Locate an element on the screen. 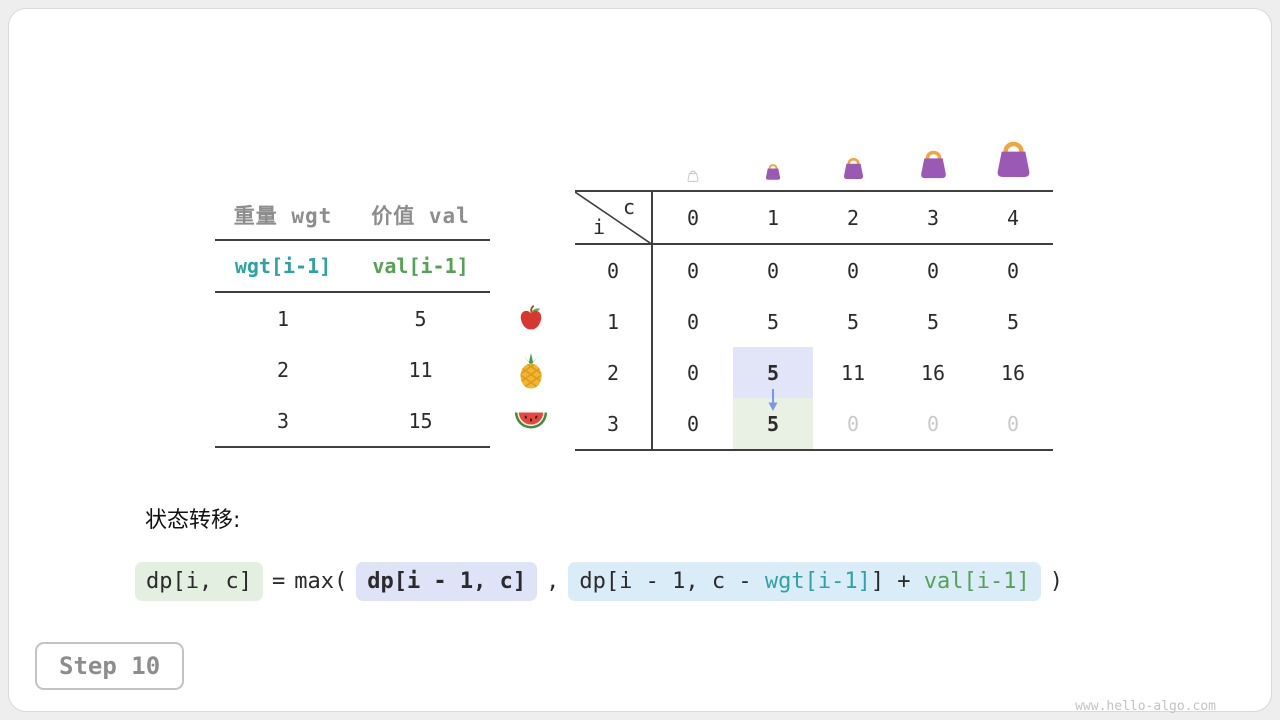 This screenshot has height=720, width=1280. formula-keep-option: dp[i - 1, c] is located at coordinates (447, 581).